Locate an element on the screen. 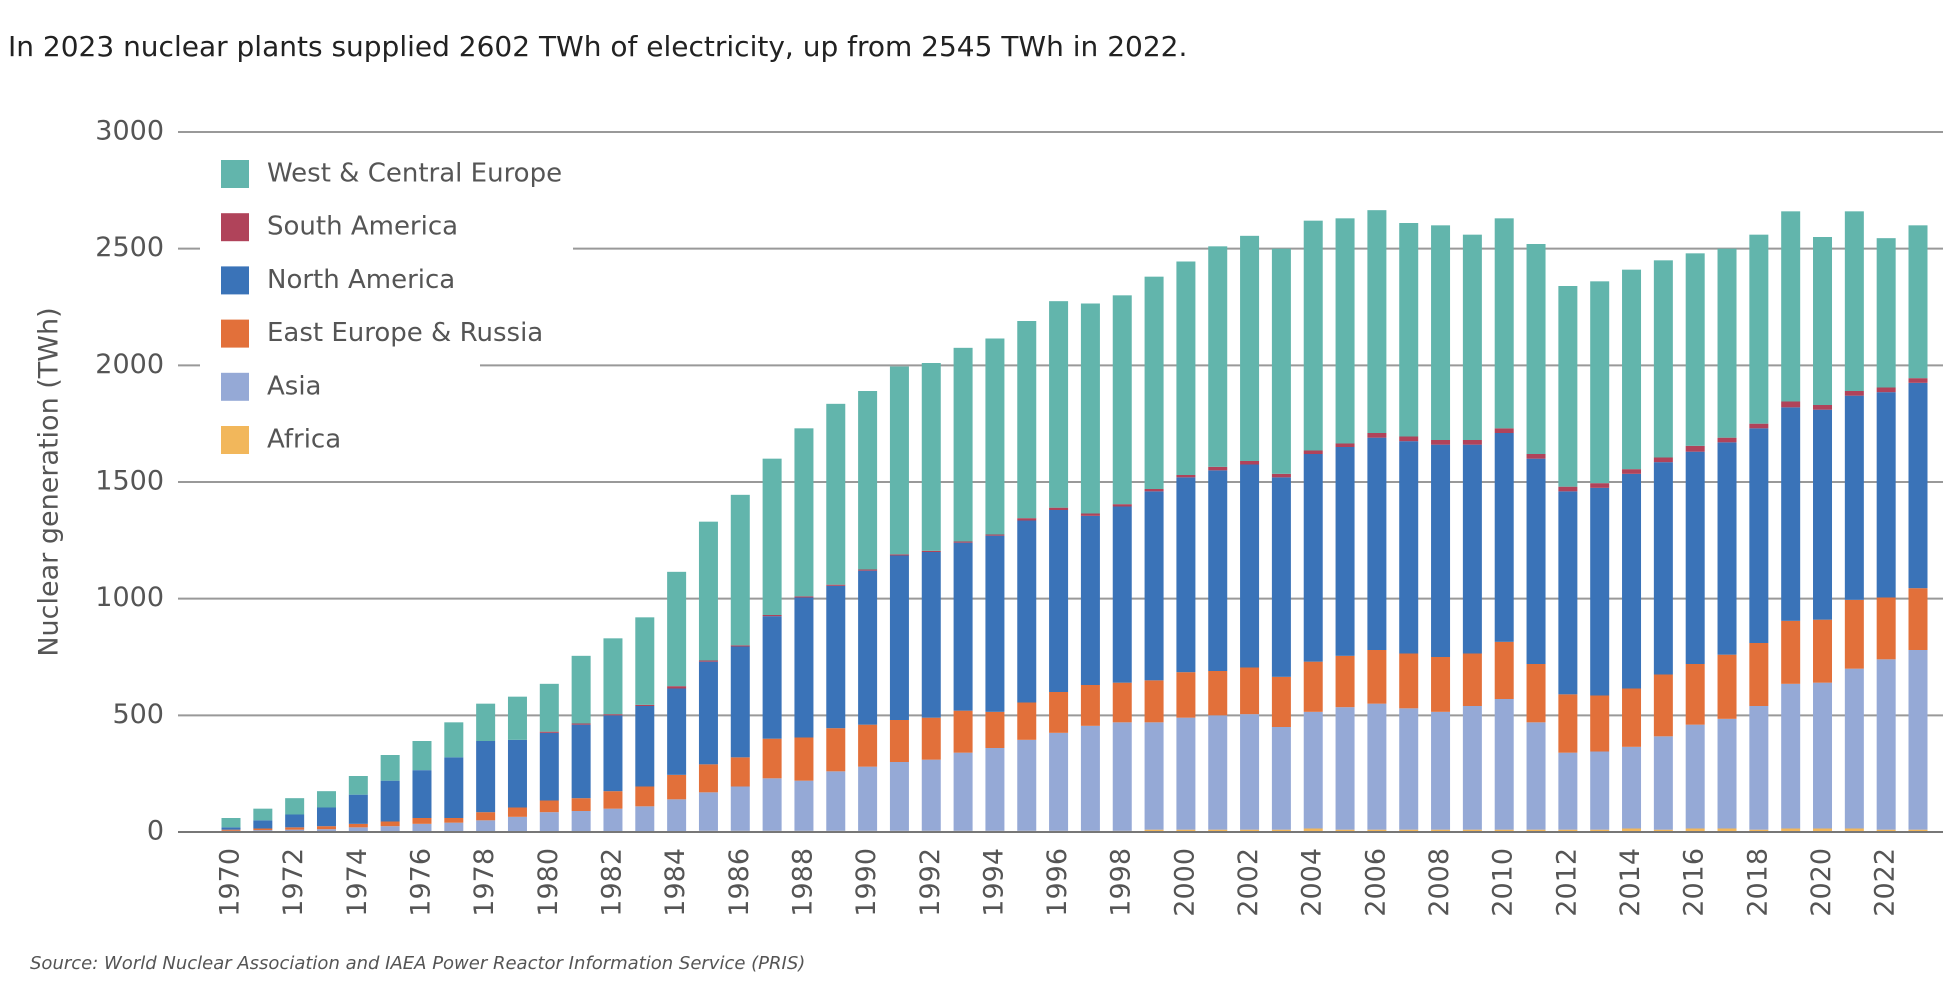 Image resolution: width=1950 pixels, height=1006 pixels. y-tick-label: 2000 is located at coordinates (129, 364).